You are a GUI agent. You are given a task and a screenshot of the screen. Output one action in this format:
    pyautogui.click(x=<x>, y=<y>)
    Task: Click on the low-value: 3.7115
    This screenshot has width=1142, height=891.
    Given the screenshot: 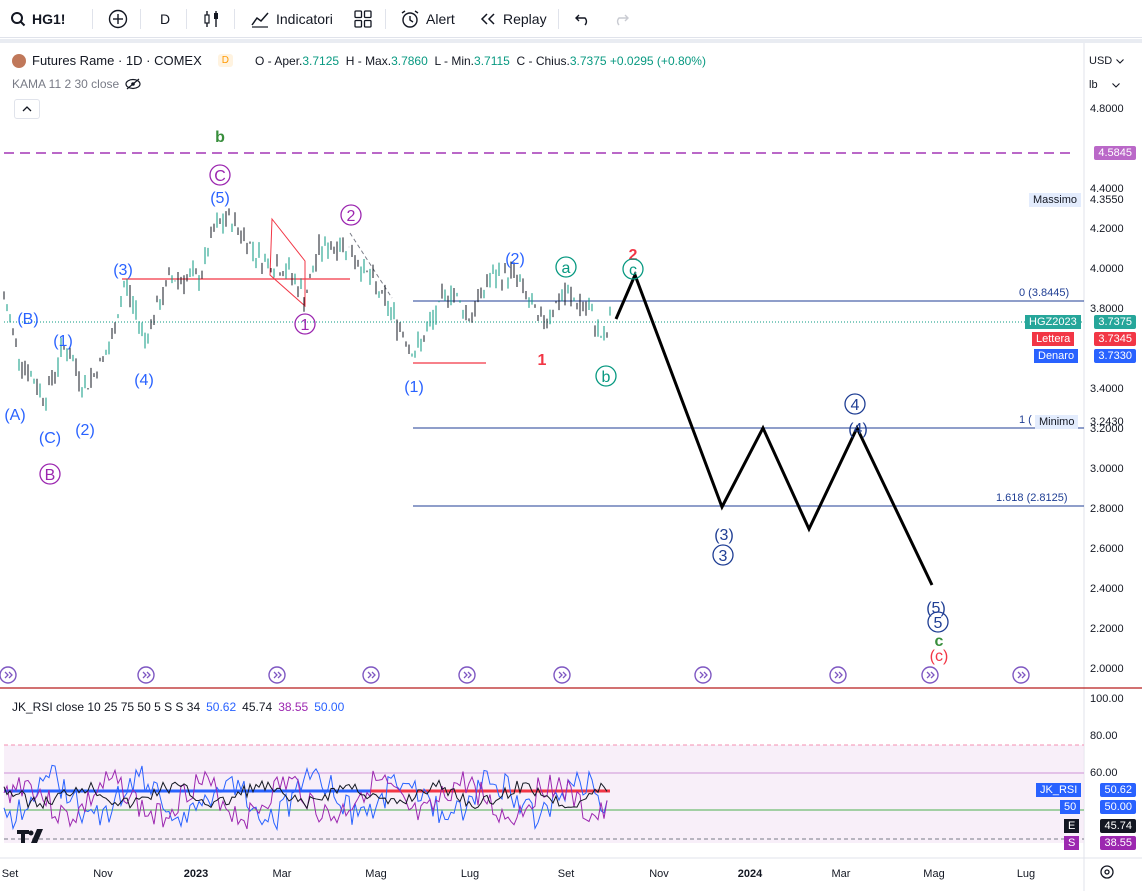 What is the action you would take?
    pyautogui.click(x=492, y=60)
    